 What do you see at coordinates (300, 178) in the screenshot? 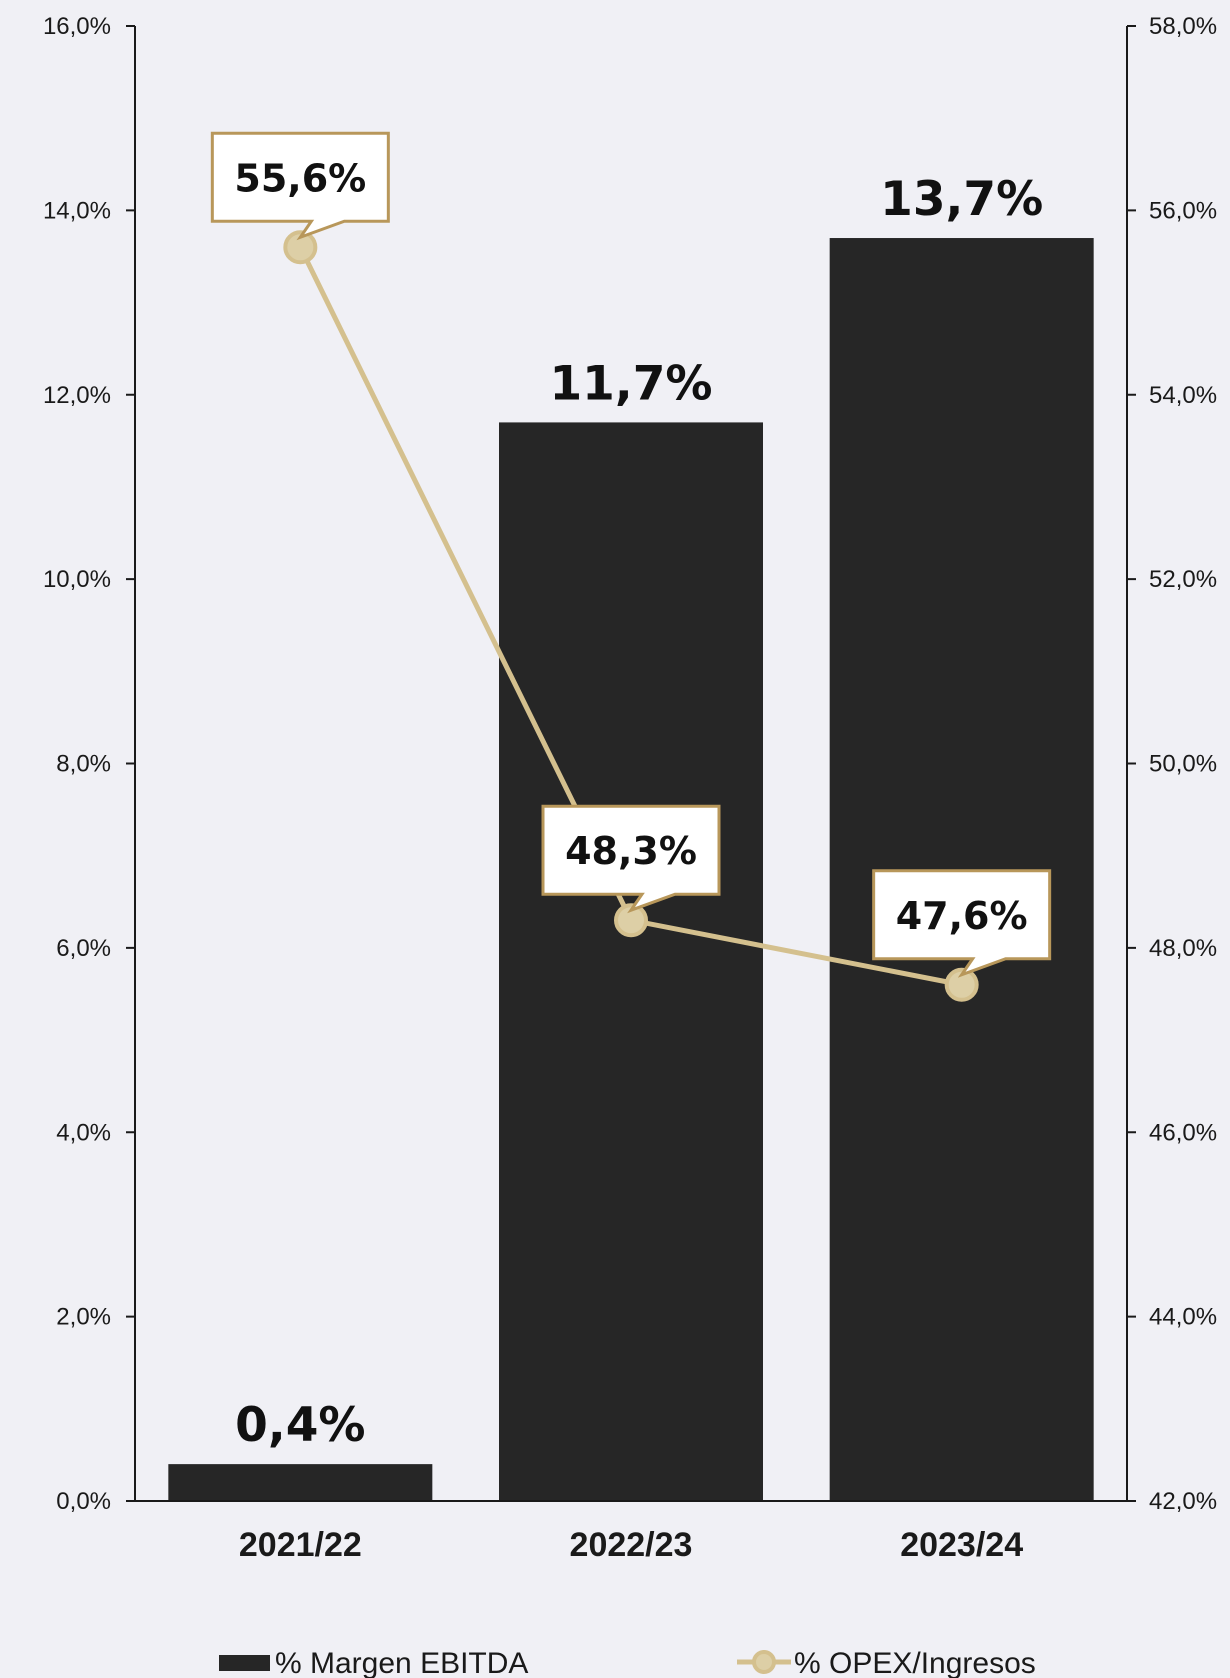
I see `callout-value-label: 55,6%` at bounding box center [300, 178].